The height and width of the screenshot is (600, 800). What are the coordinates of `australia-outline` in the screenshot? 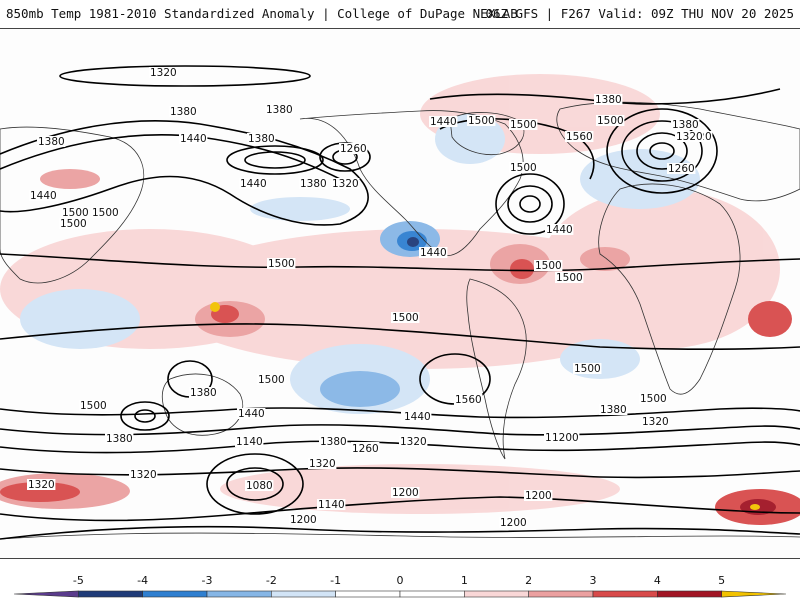 It's located at (202, 404).